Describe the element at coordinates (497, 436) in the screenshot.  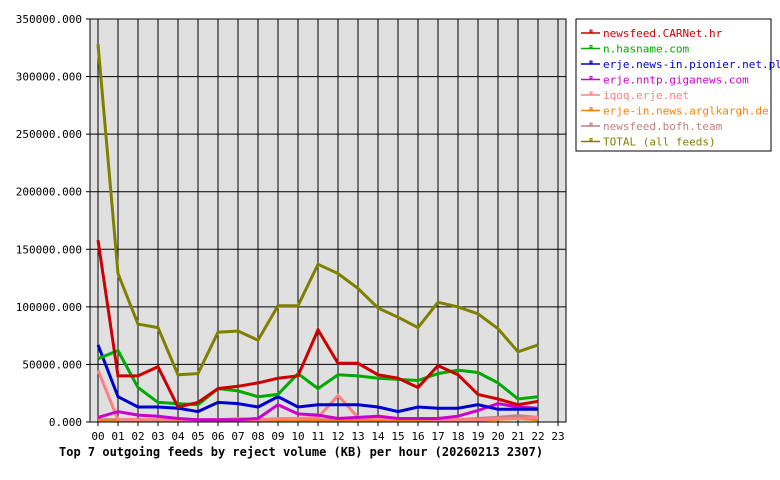
I see `x-tick-label: 20` at that location.